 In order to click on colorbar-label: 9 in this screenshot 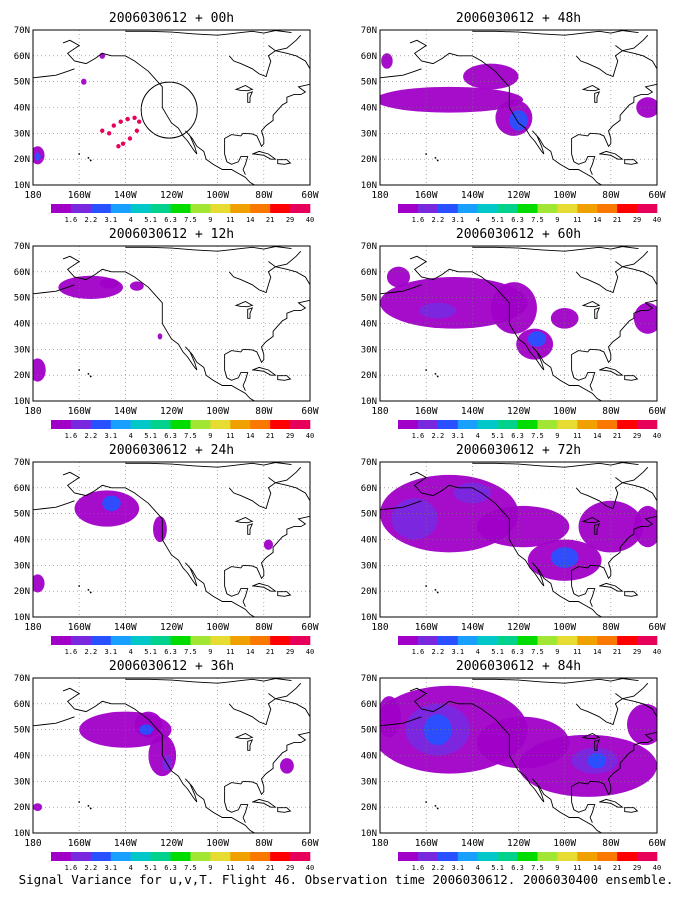, I will do `click(557, 220)`.